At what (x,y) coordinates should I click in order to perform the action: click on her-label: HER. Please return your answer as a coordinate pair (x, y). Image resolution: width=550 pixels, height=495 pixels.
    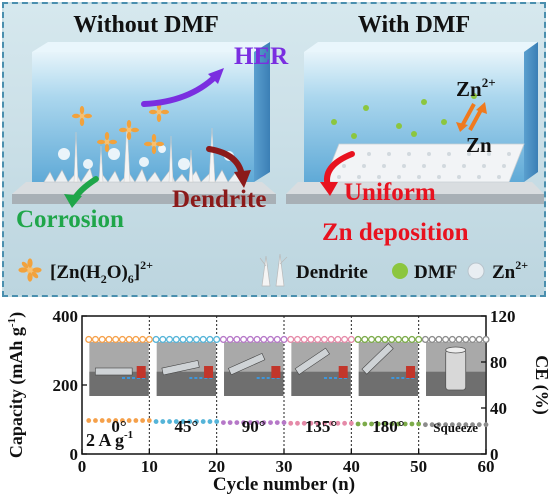
    Looking at the image, I should click on (261, 56).